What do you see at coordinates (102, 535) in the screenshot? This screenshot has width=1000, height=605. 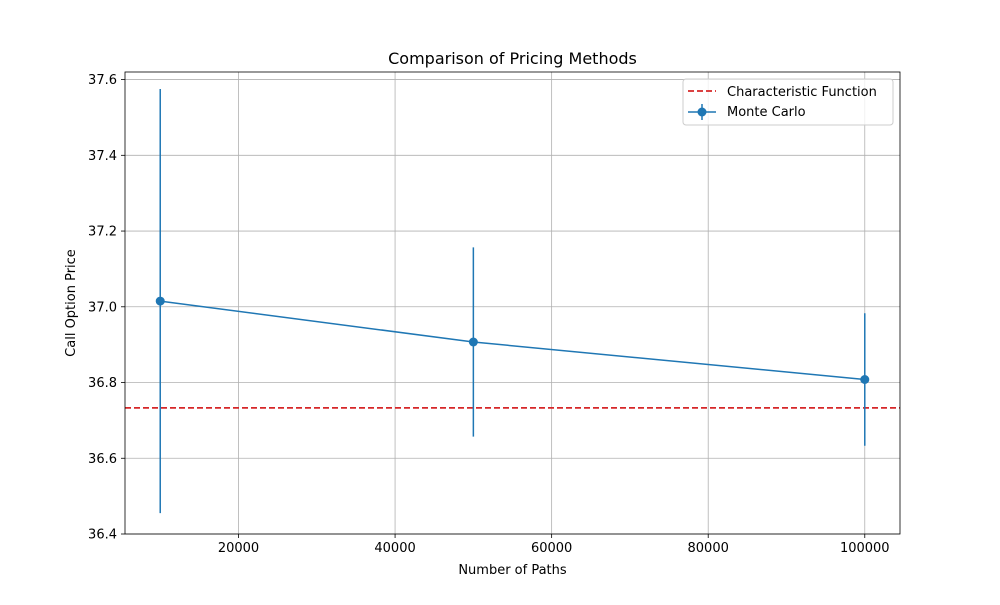 I see `y-tick-label: 36.4` at bounding box center [102, 535].